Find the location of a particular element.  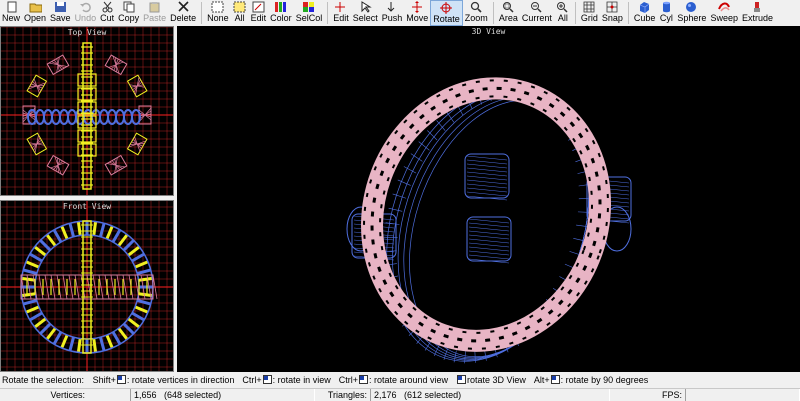

fps-label: FPS: is located at coordinates (671, 395).